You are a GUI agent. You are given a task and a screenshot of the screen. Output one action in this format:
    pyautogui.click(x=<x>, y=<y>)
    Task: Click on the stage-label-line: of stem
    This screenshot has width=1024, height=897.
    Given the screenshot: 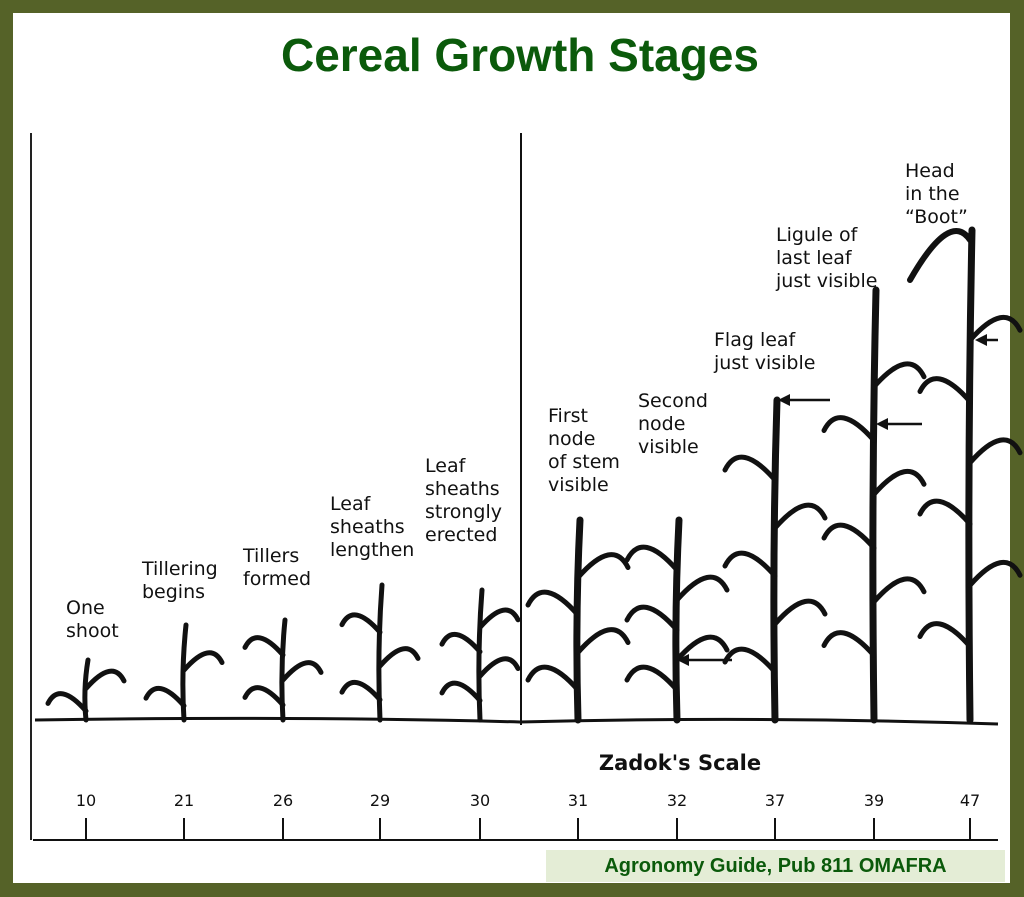 What is the action you would take?
    pyautogui.click(x=584, y=462)
    